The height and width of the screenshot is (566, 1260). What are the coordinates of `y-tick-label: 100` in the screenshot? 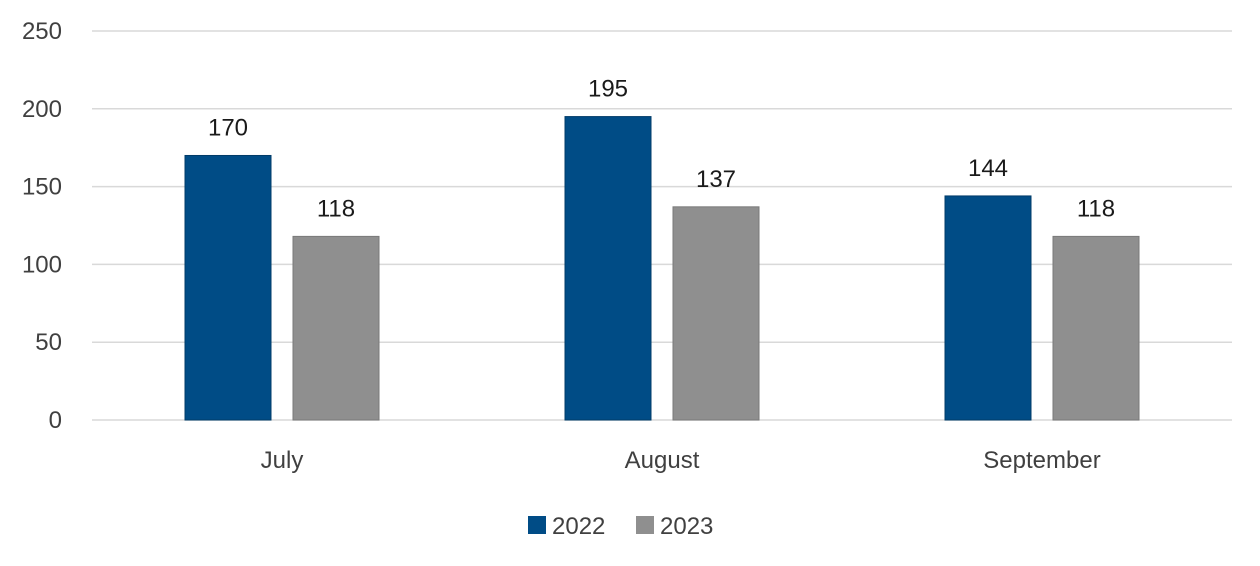 It's located at (42, 264).